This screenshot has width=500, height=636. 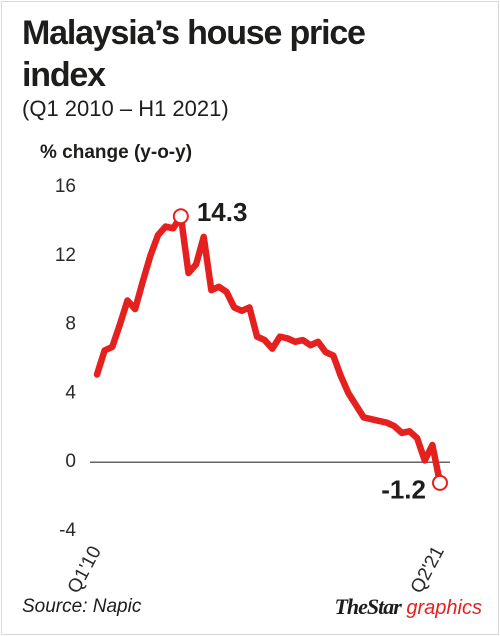 What do you see at coordinates (428, 570) in the screenshot?
I see `x-tick-label: Q2'21` at bounding box center [428, 570].